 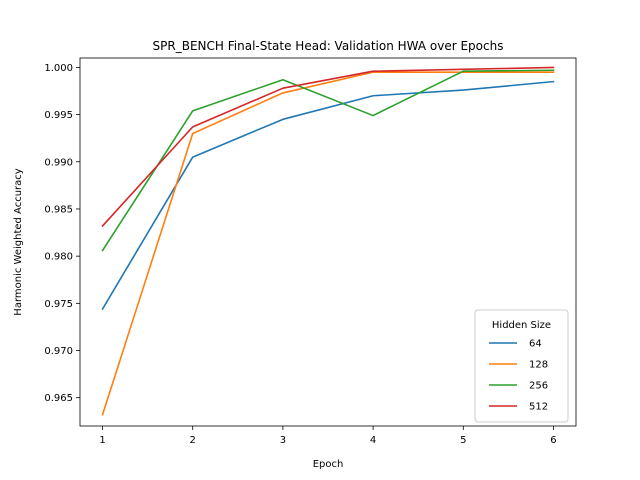 I want to click on legend-label-512: 512, so click(x=538, y=407).